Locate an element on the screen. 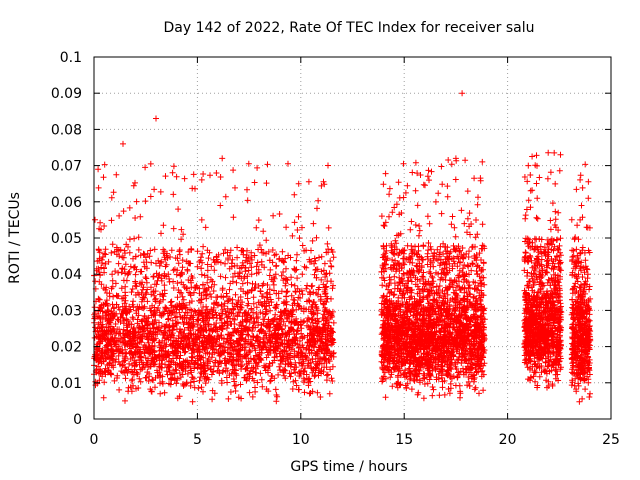  x-tick-label: 5 is located at coordinates (197, 440).